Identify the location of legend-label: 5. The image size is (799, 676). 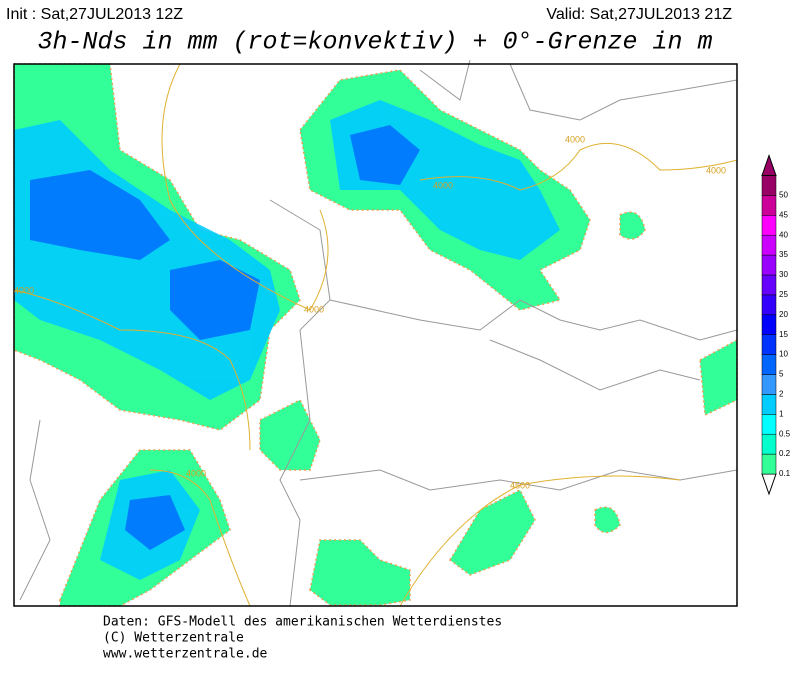
(781, 374).